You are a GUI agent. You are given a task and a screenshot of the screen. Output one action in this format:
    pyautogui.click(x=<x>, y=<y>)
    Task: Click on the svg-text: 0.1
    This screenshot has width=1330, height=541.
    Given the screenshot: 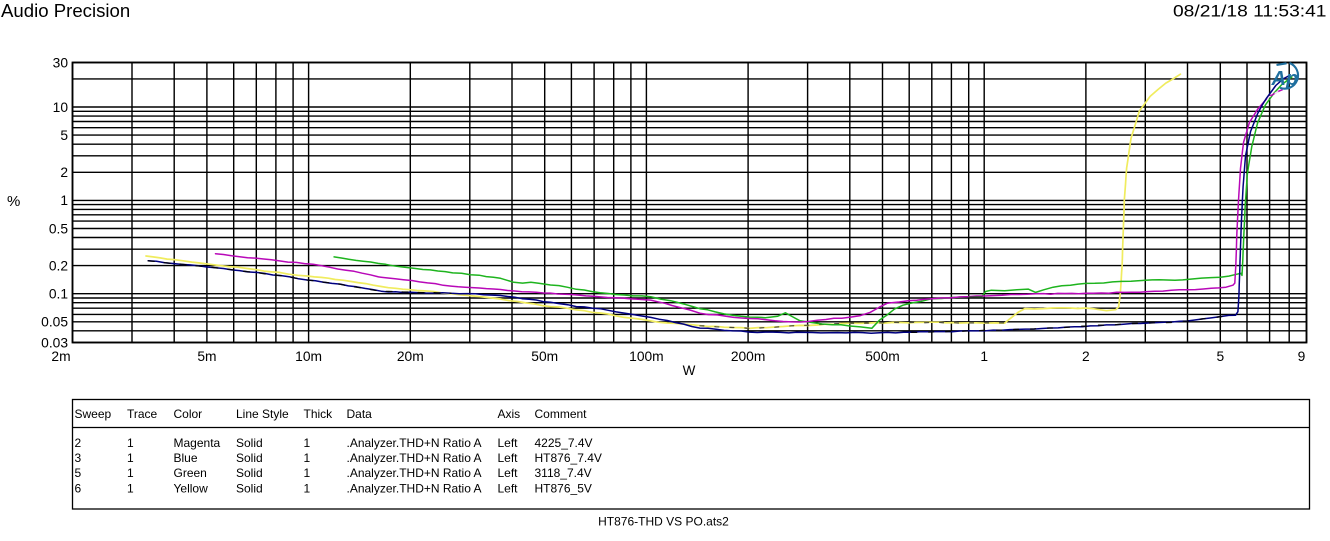 What is the action you would take?
    pyautogui.click(x=58, y=294)
    